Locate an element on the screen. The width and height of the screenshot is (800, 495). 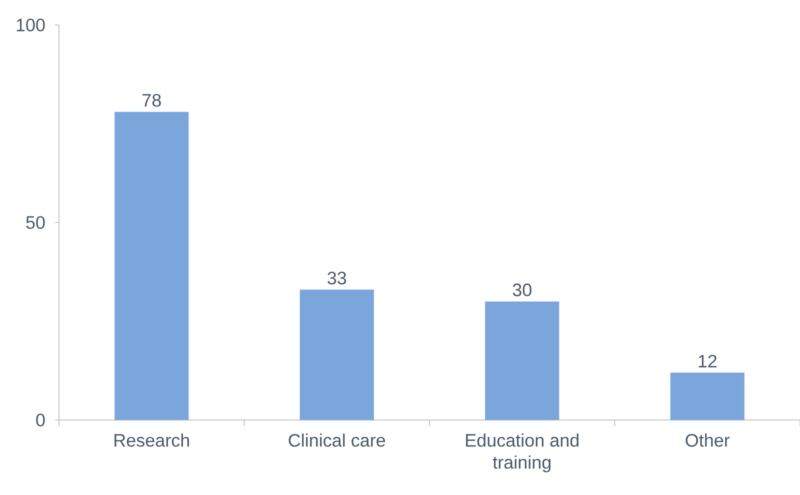
data-label: 12 is located at coordinates (707, 361).